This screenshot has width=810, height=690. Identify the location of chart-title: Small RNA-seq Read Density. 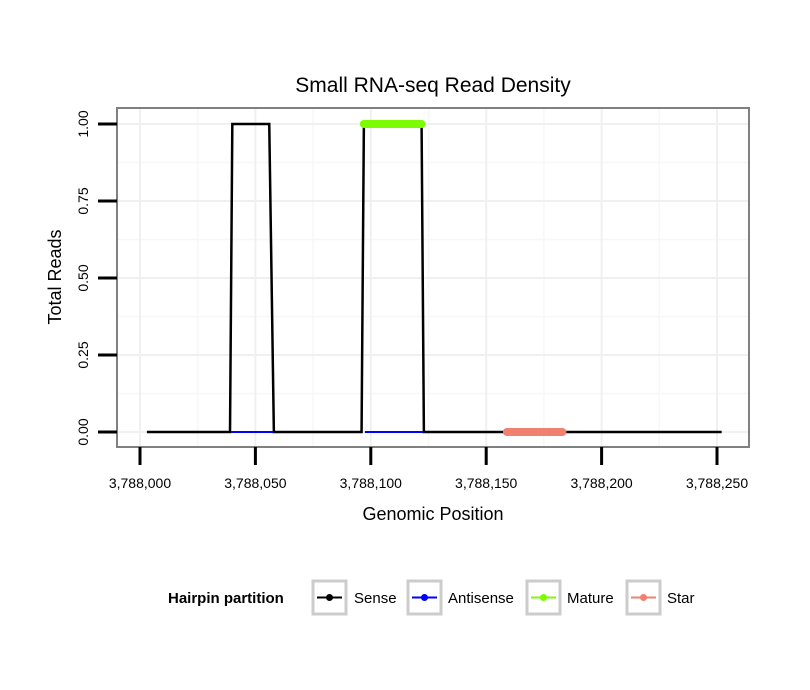
(433, 85).